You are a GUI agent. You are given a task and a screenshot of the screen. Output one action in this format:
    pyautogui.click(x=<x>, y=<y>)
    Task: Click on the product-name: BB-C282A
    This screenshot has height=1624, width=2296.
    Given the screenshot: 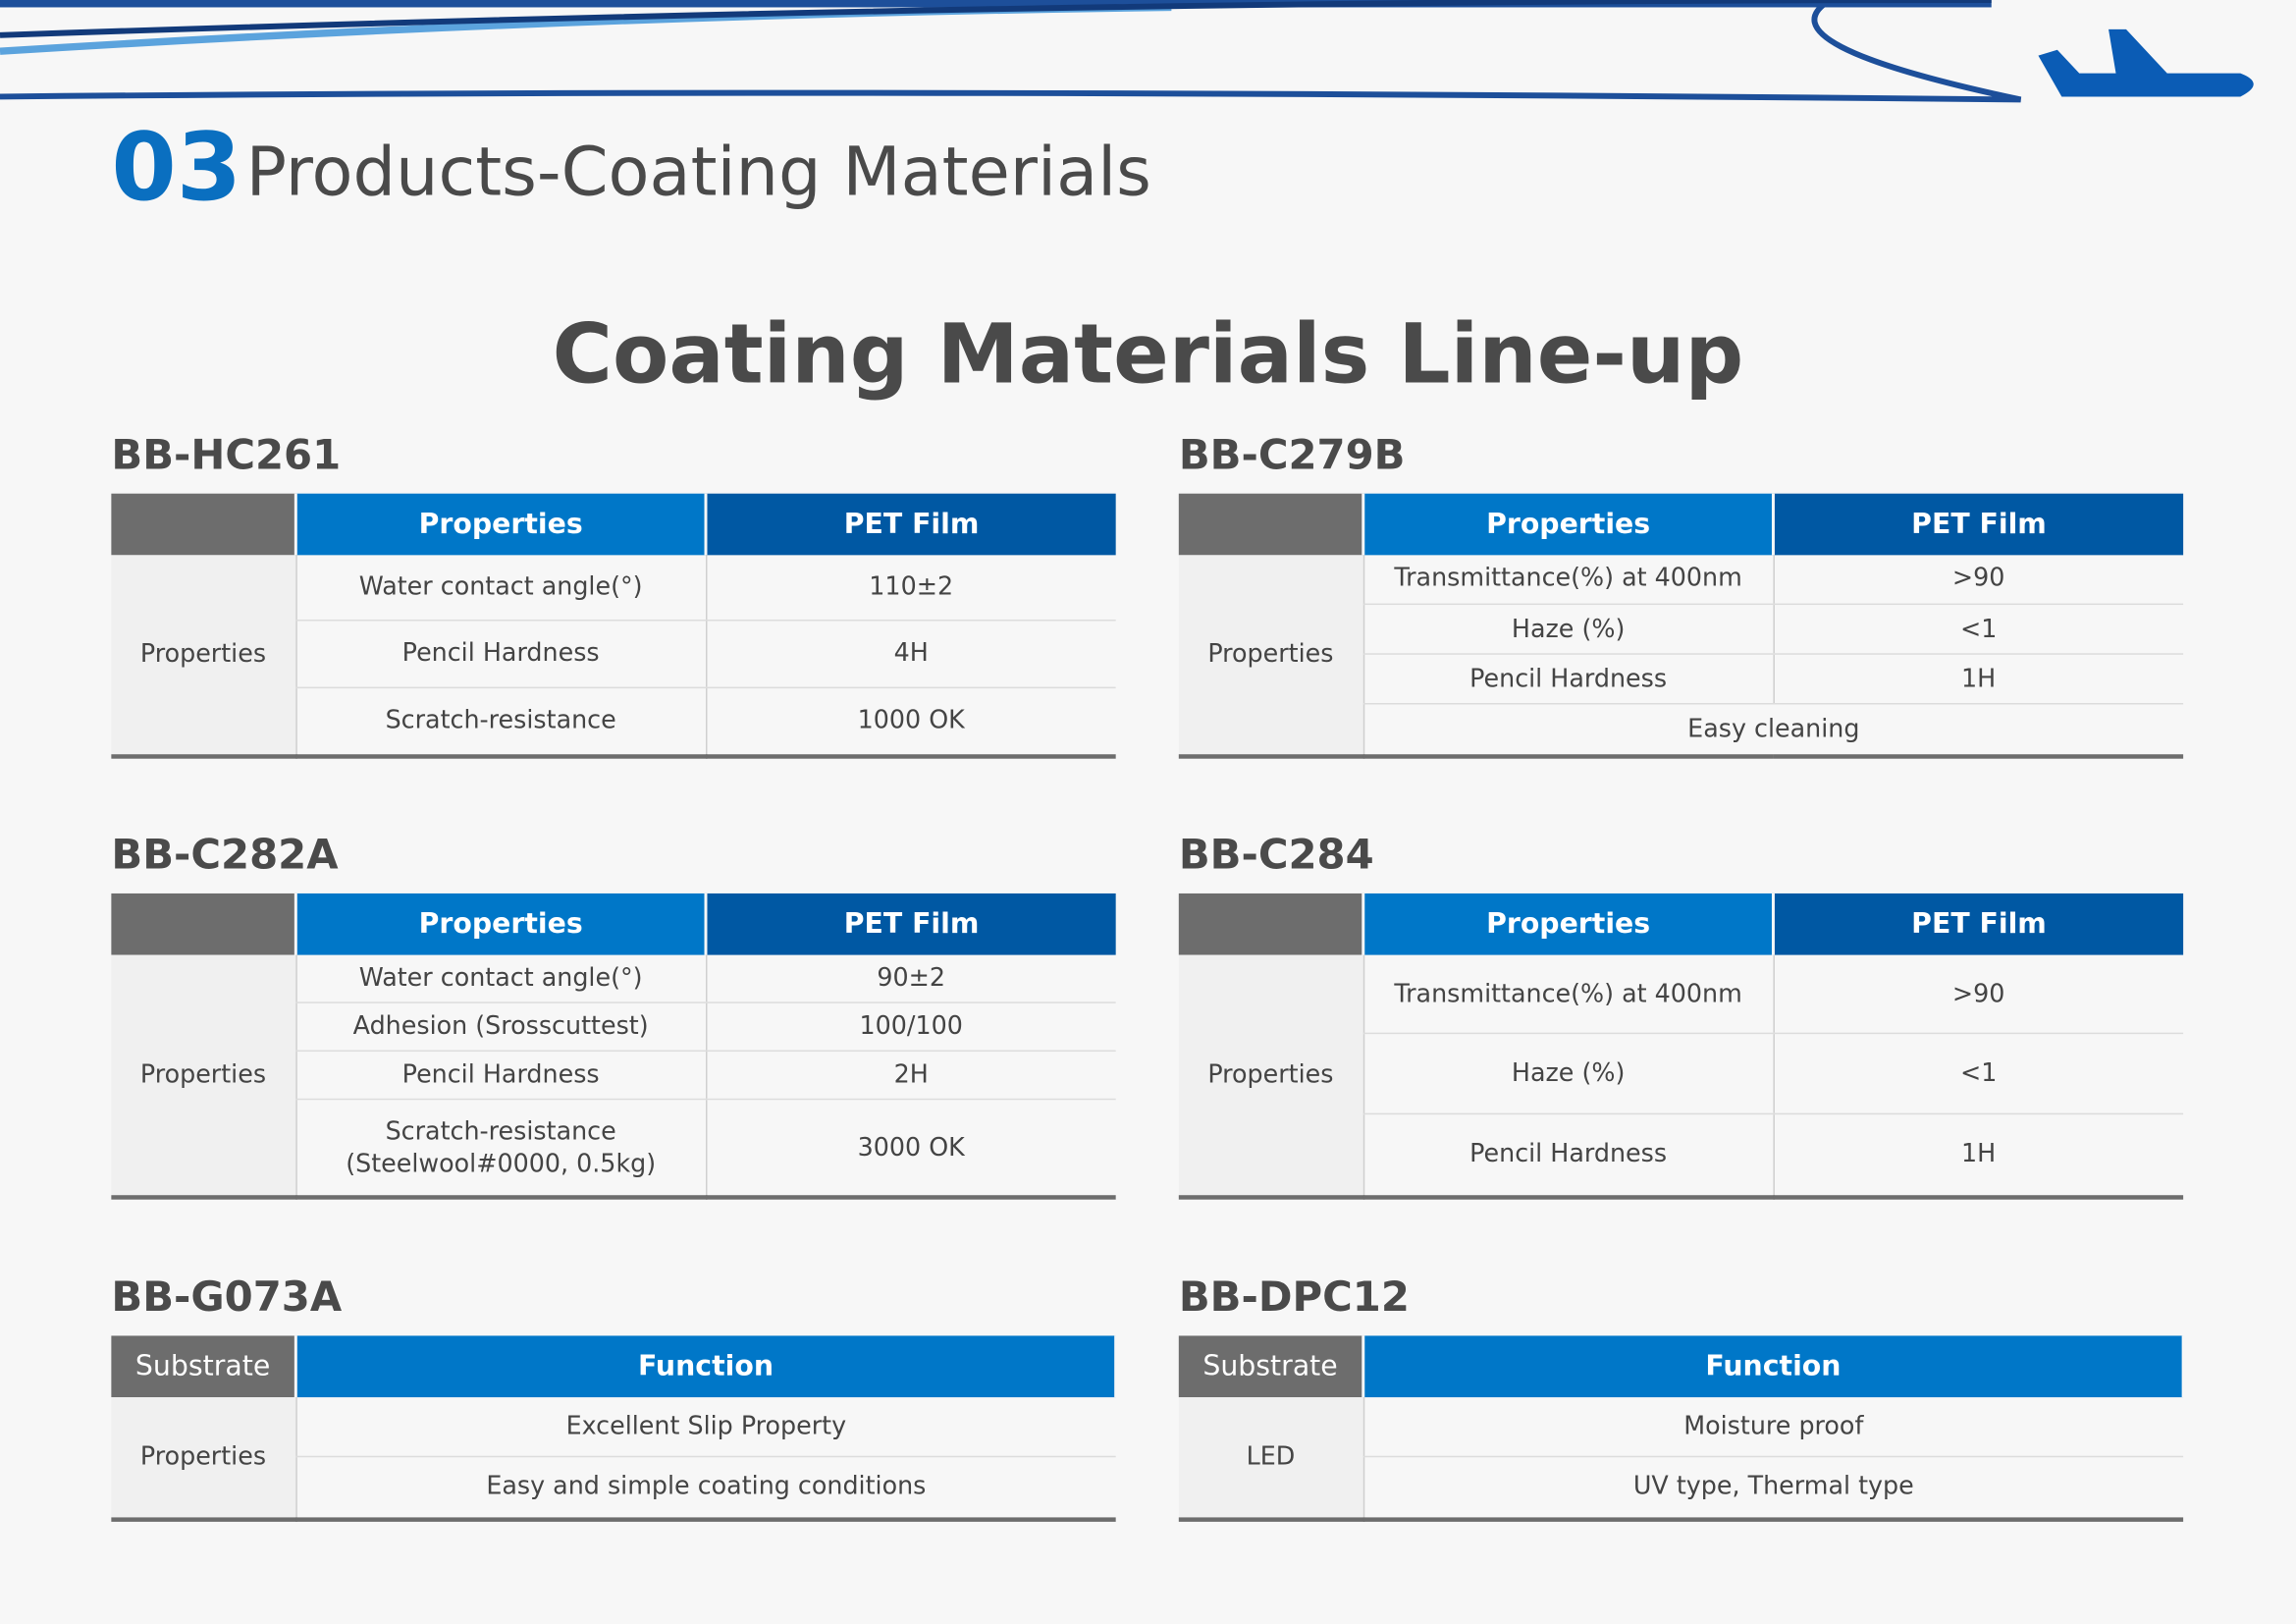 What is the action you would take?
    pyautogui.click(x=225, y=855)
    